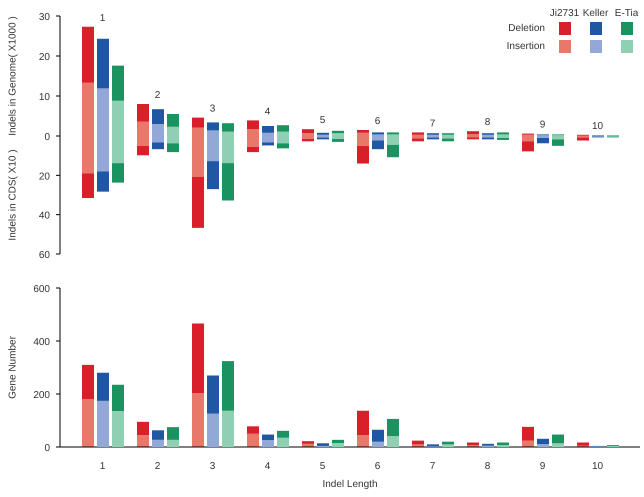 The height and width of the screenshot is (497, 644). I want to click on y-tick-label: 60, so click(44, 255).